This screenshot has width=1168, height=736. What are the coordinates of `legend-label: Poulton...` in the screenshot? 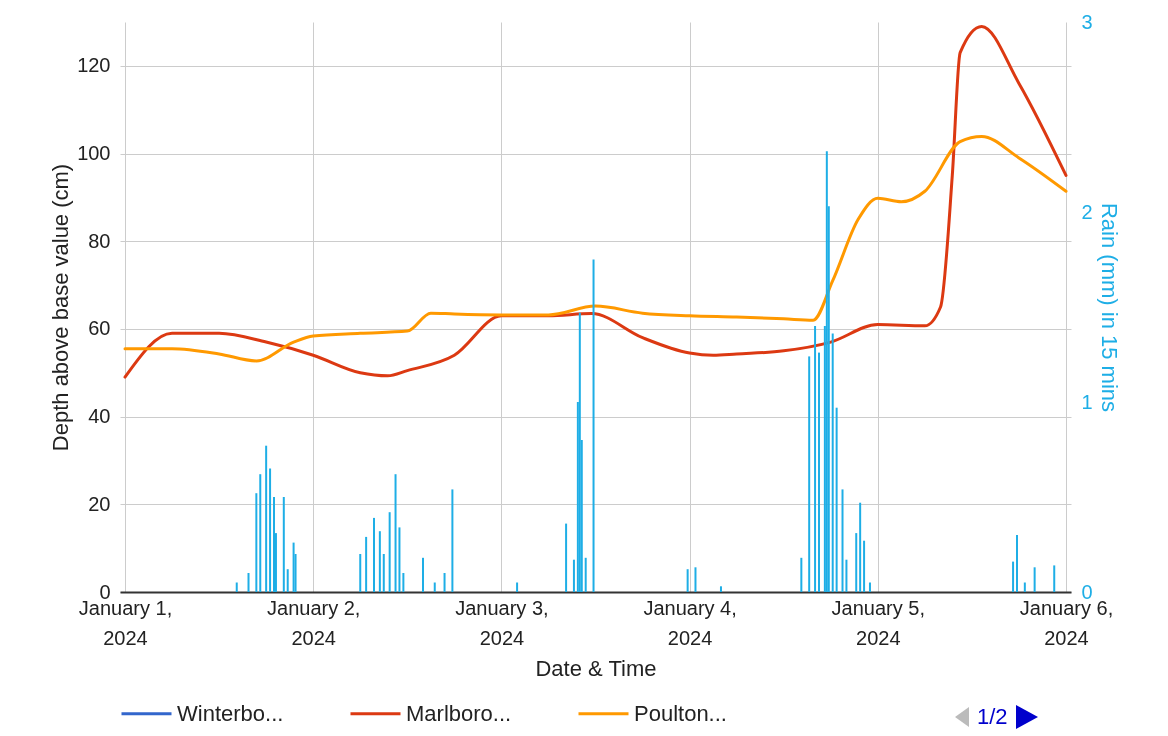 It's located at (680, 713).